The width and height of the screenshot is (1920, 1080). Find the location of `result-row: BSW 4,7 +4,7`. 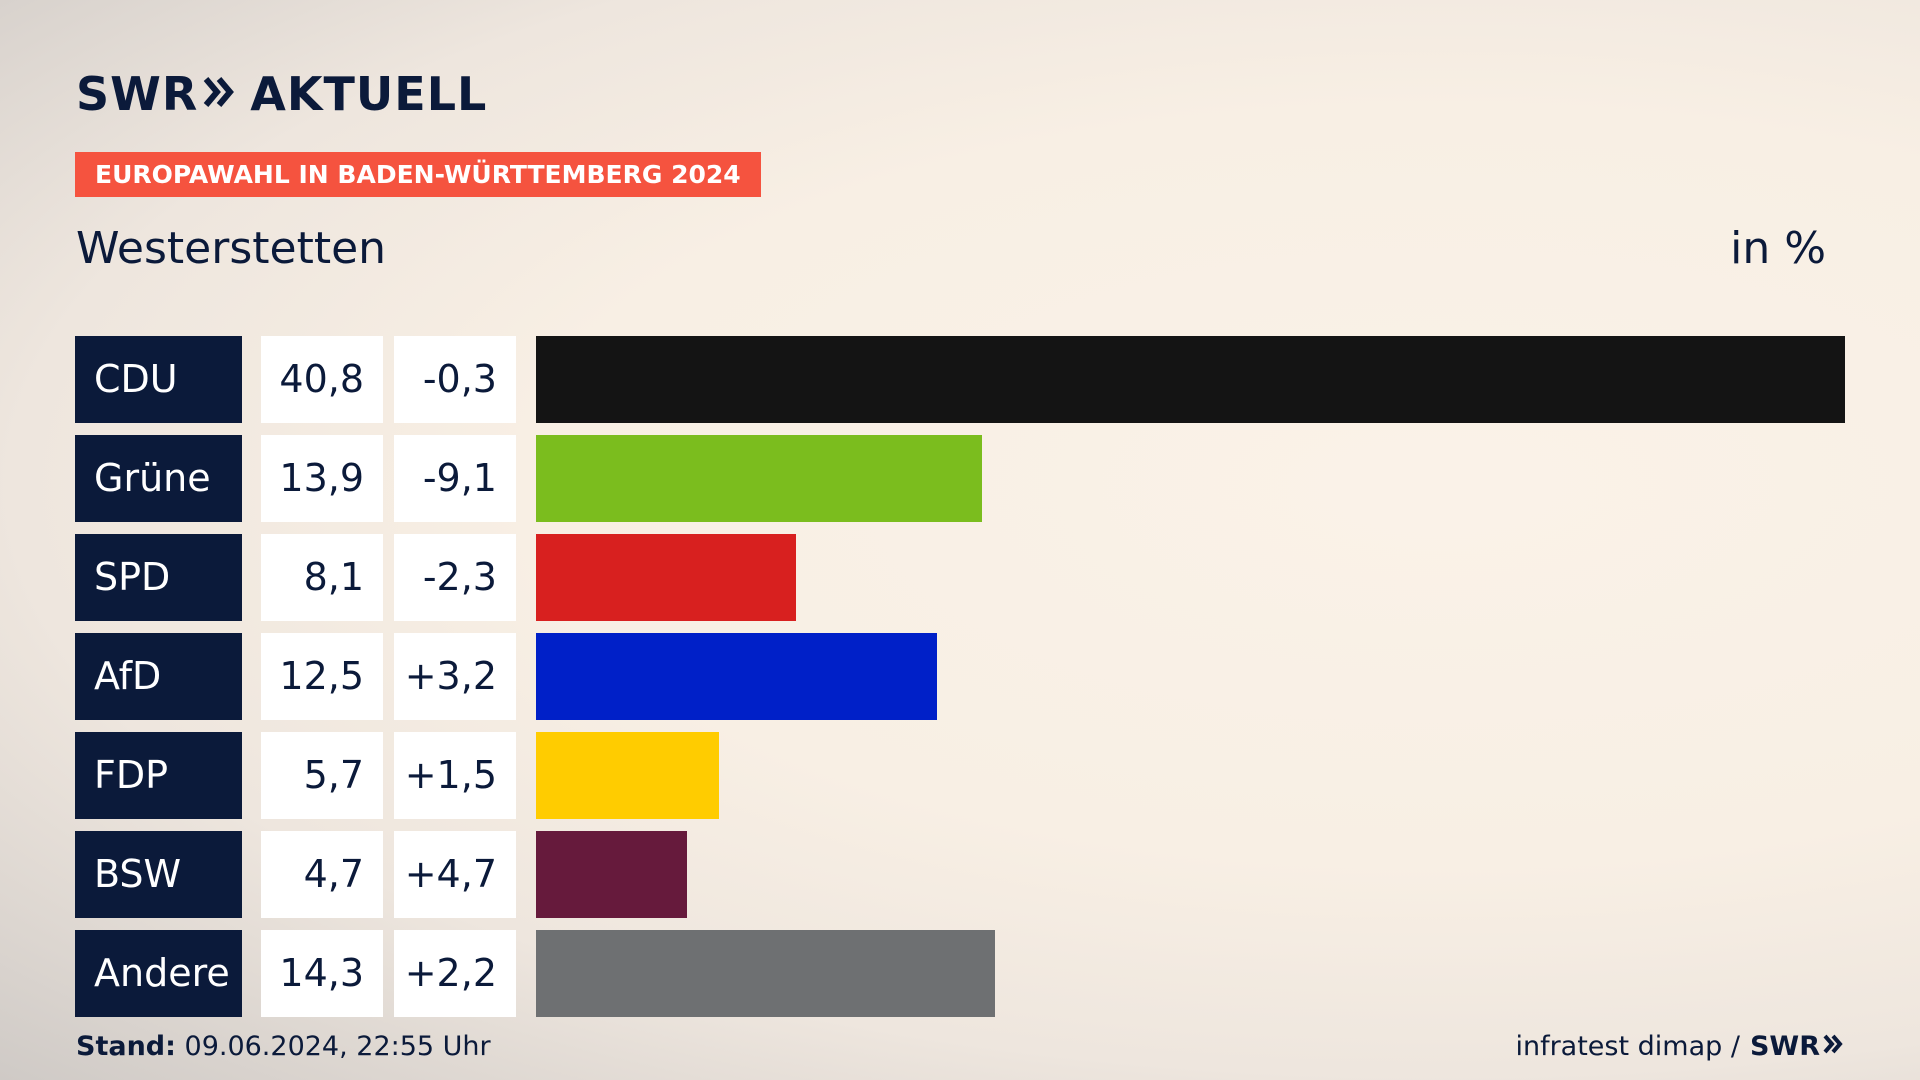

result-row: BSW 4,7 +4,7 is located at coordinates (960, 874).